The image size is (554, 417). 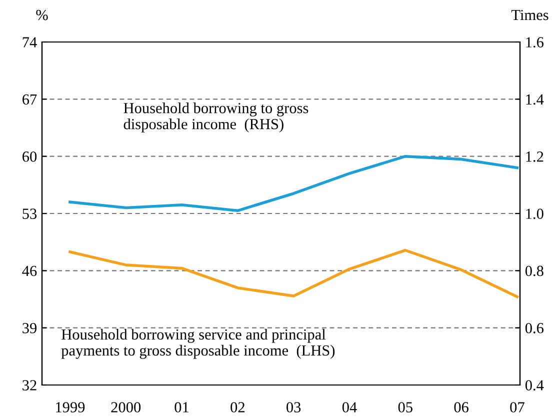 I want to click on x-tick-label: 01, so click(x=181, y=407).